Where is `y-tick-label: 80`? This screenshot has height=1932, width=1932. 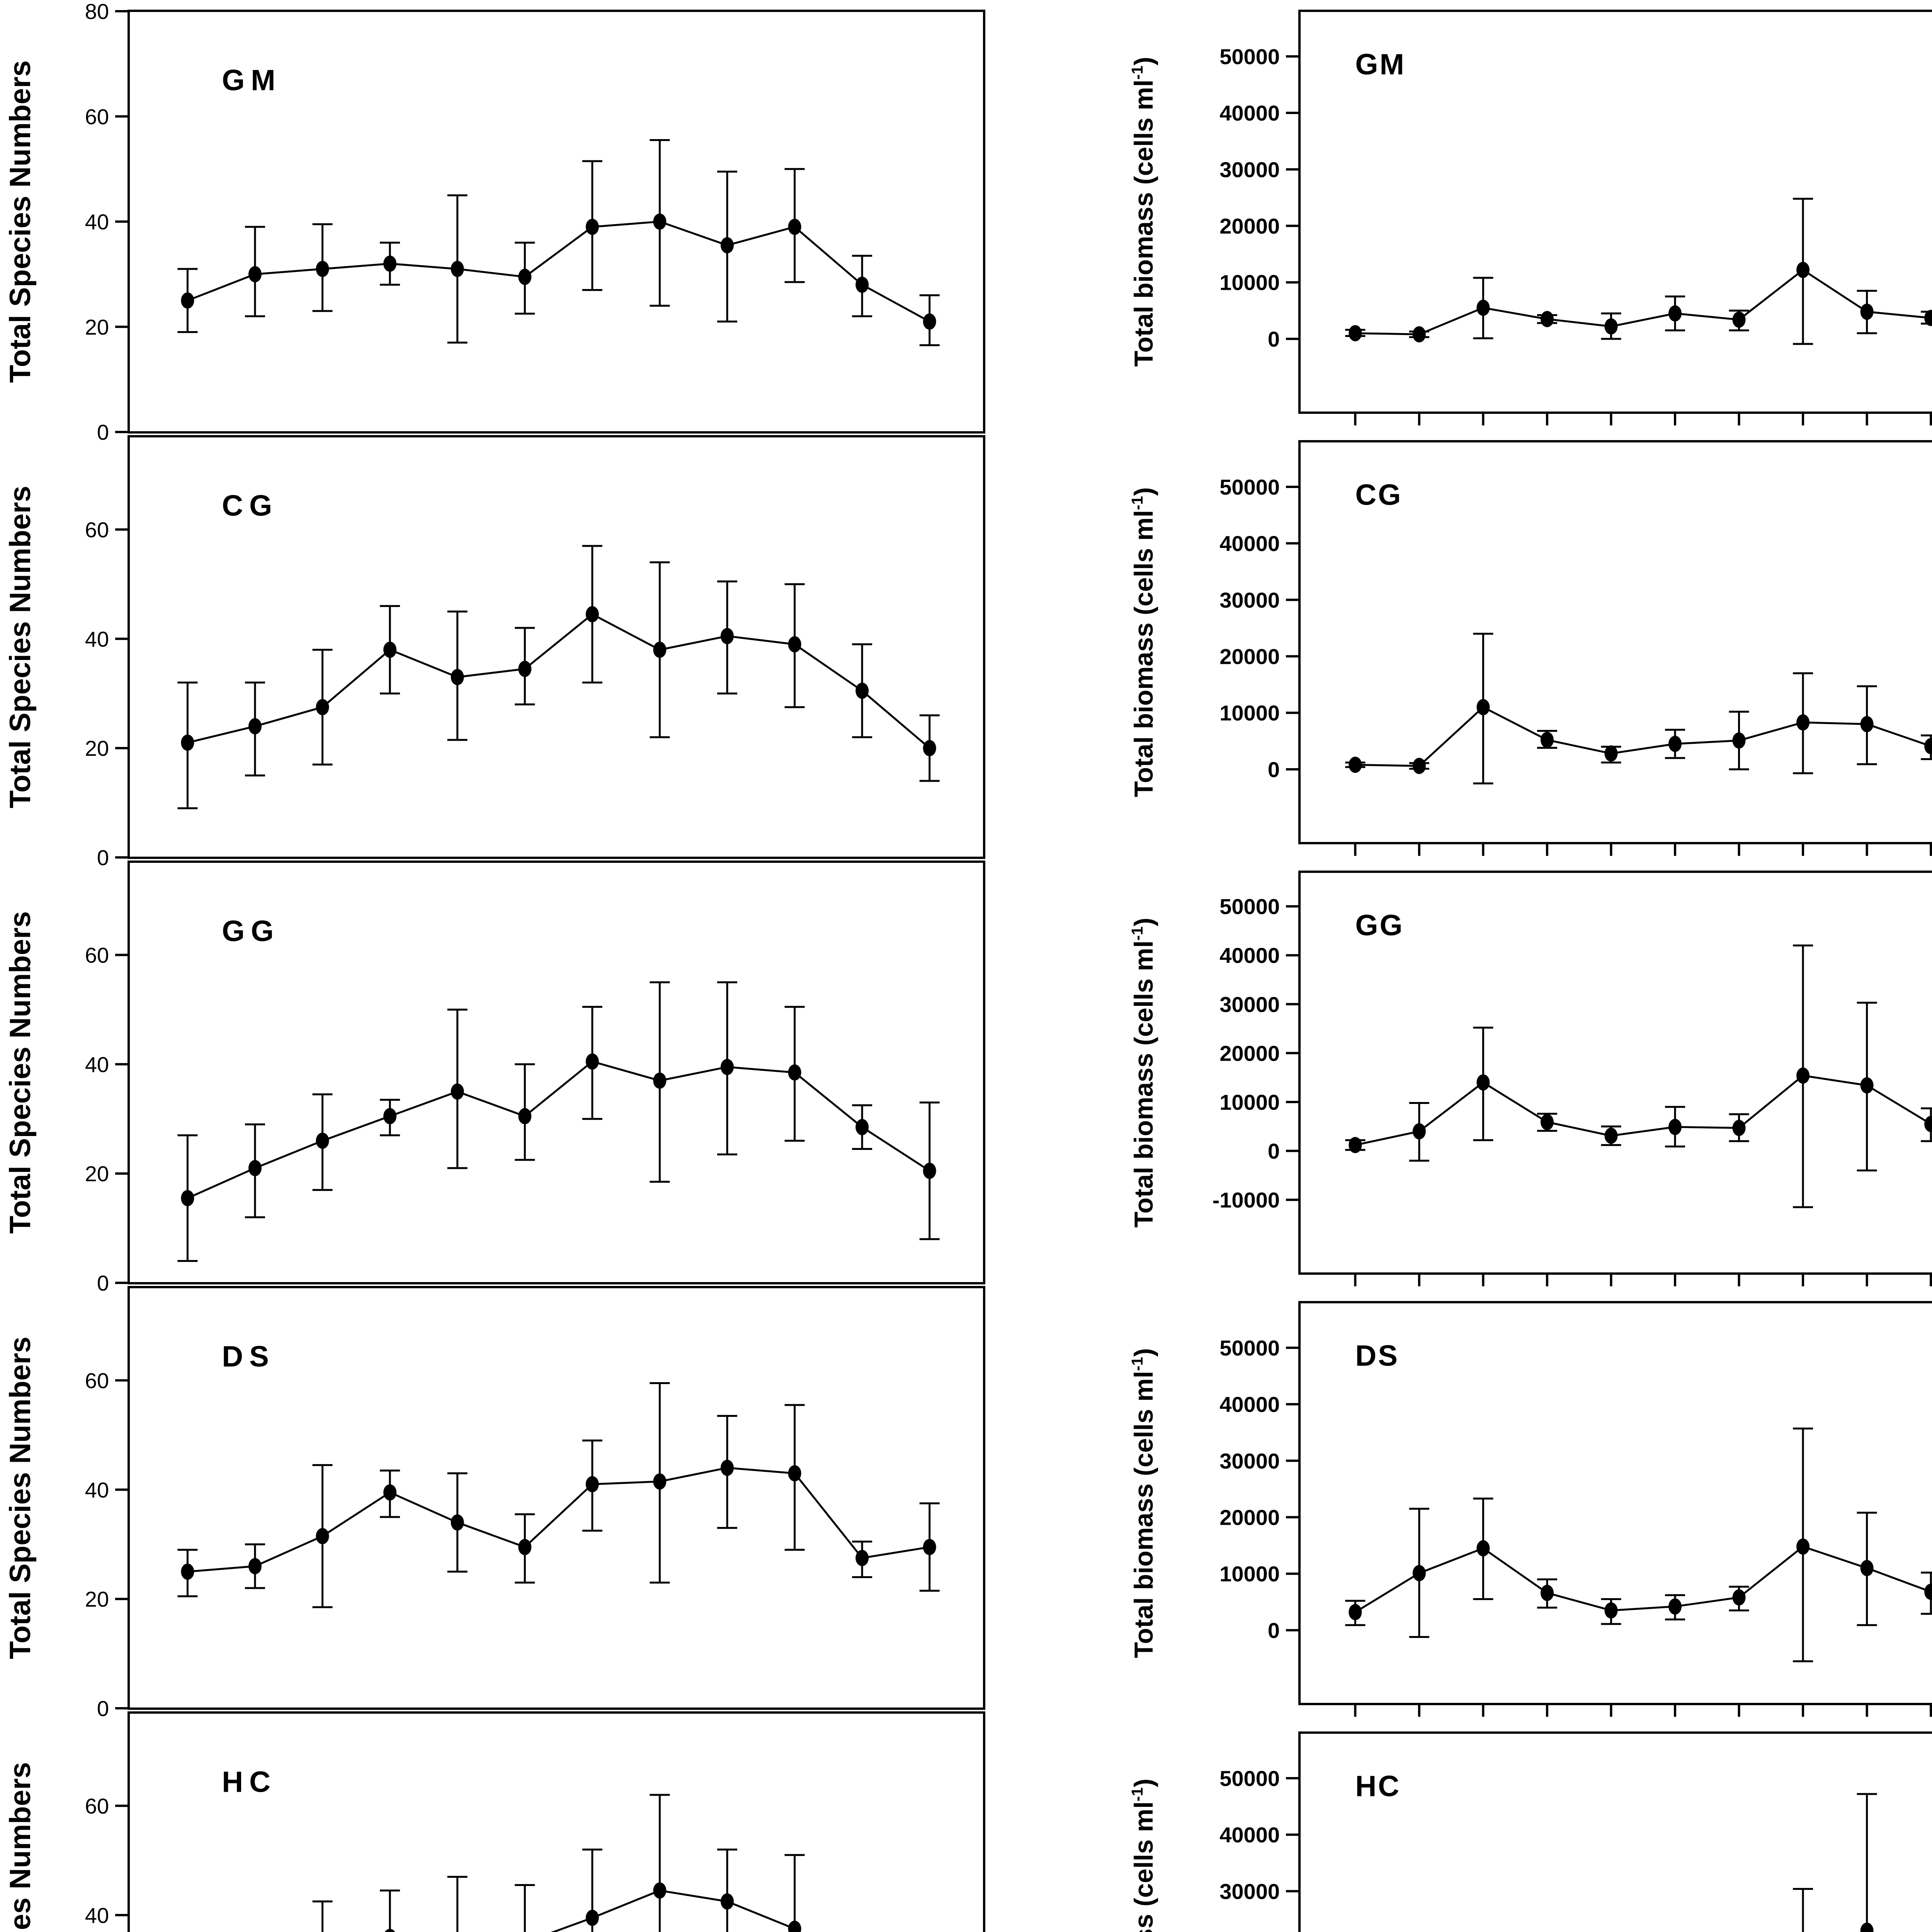
y-tick-label: 80 is located at coordinates (97, 12).